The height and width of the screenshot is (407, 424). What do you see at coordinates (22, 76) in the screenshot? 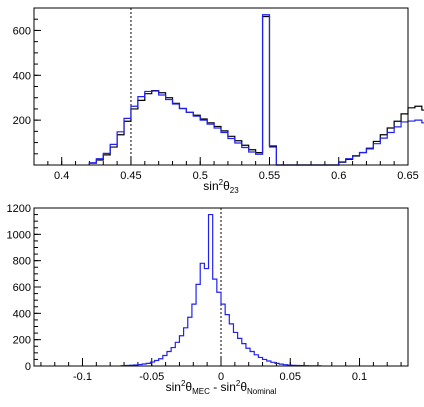
I see `top-y-tick-label: 400` at bounding box center [22, 76].